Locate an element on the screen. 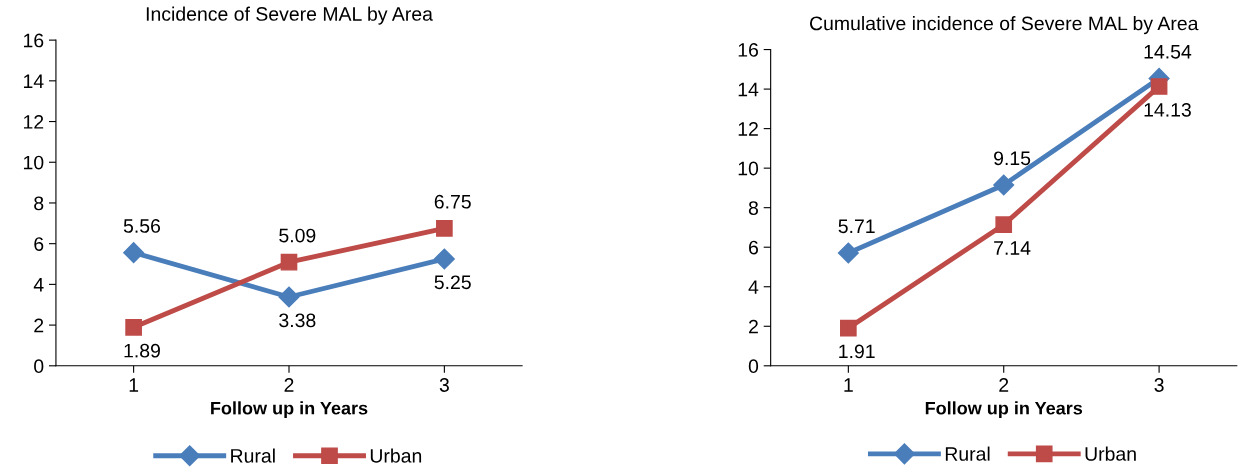 This screenshot has height=472, width=1243. data-label: 1.89 is located at coordinates (142, 350).